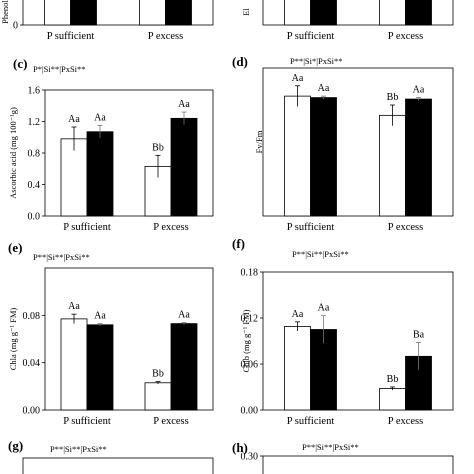 The image size is (474, 474). Describe the element at coordinates (250, 319) in the screenshot. I see `y-tick-label: 0.12` at that location.